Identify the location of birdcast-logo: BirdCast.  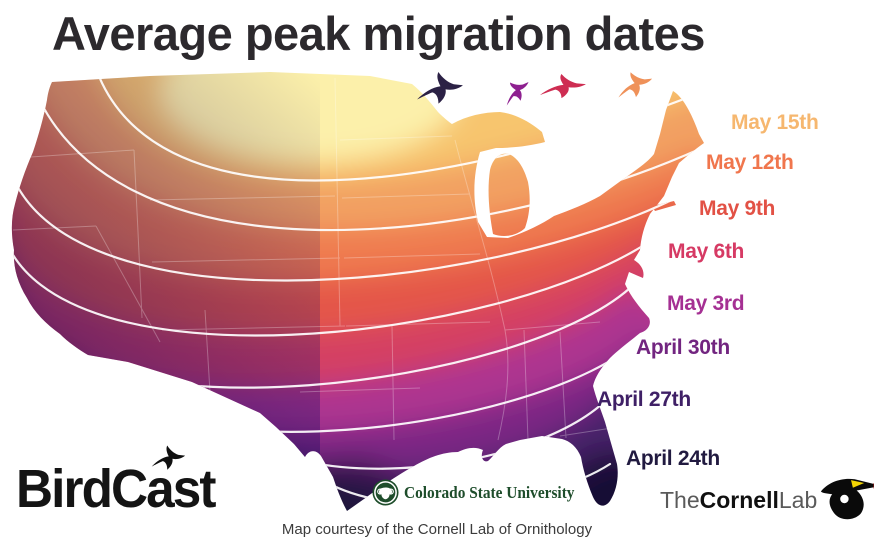
(116, 482).